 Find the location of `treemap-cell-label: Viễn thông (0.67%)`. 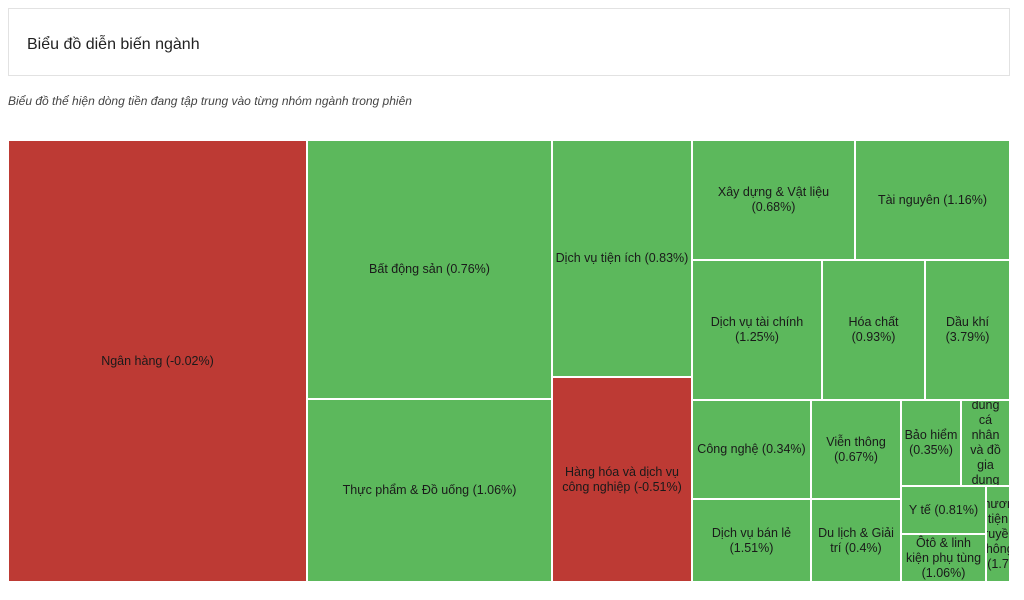

treemap-cell-label: Viễn thông (0.67%) is located at coordinates (856, 449).